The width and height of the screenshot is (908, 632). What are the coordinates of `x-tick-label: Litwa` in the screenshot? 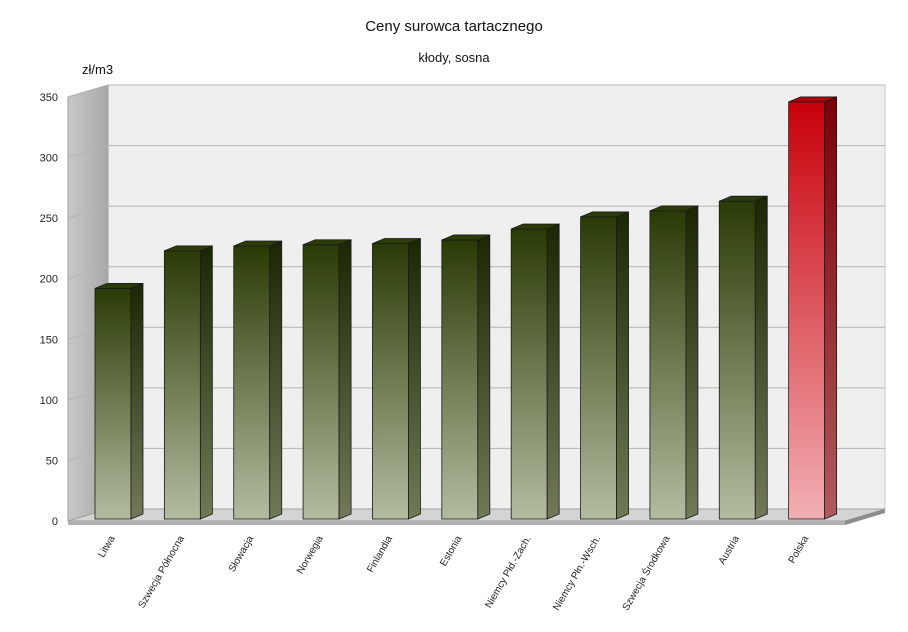 It's located at (106, 547).